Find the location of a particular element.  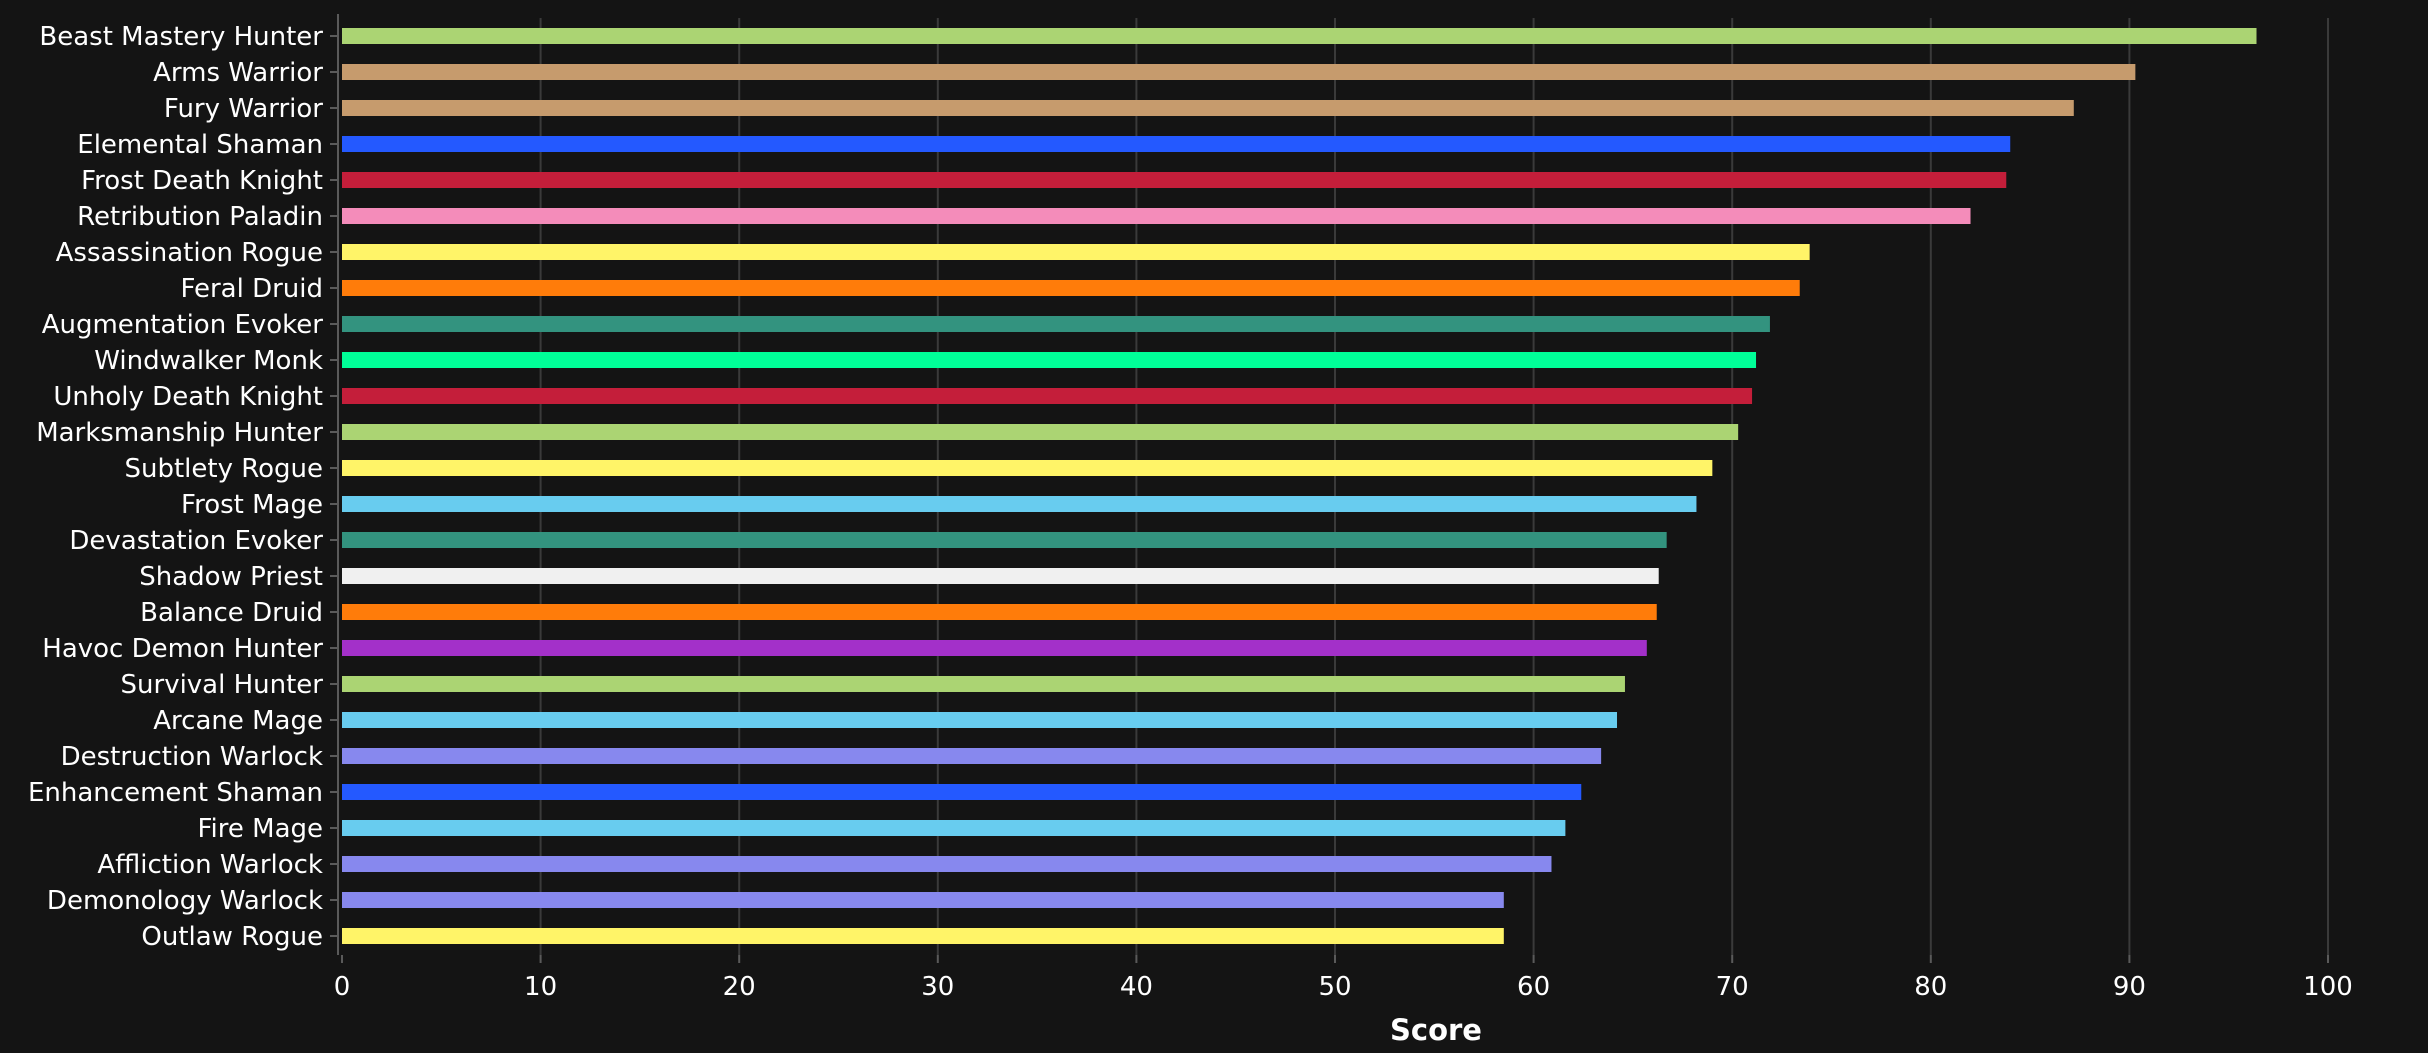

category-label: Augmentation Evoker is located at coordinates (183, 325).